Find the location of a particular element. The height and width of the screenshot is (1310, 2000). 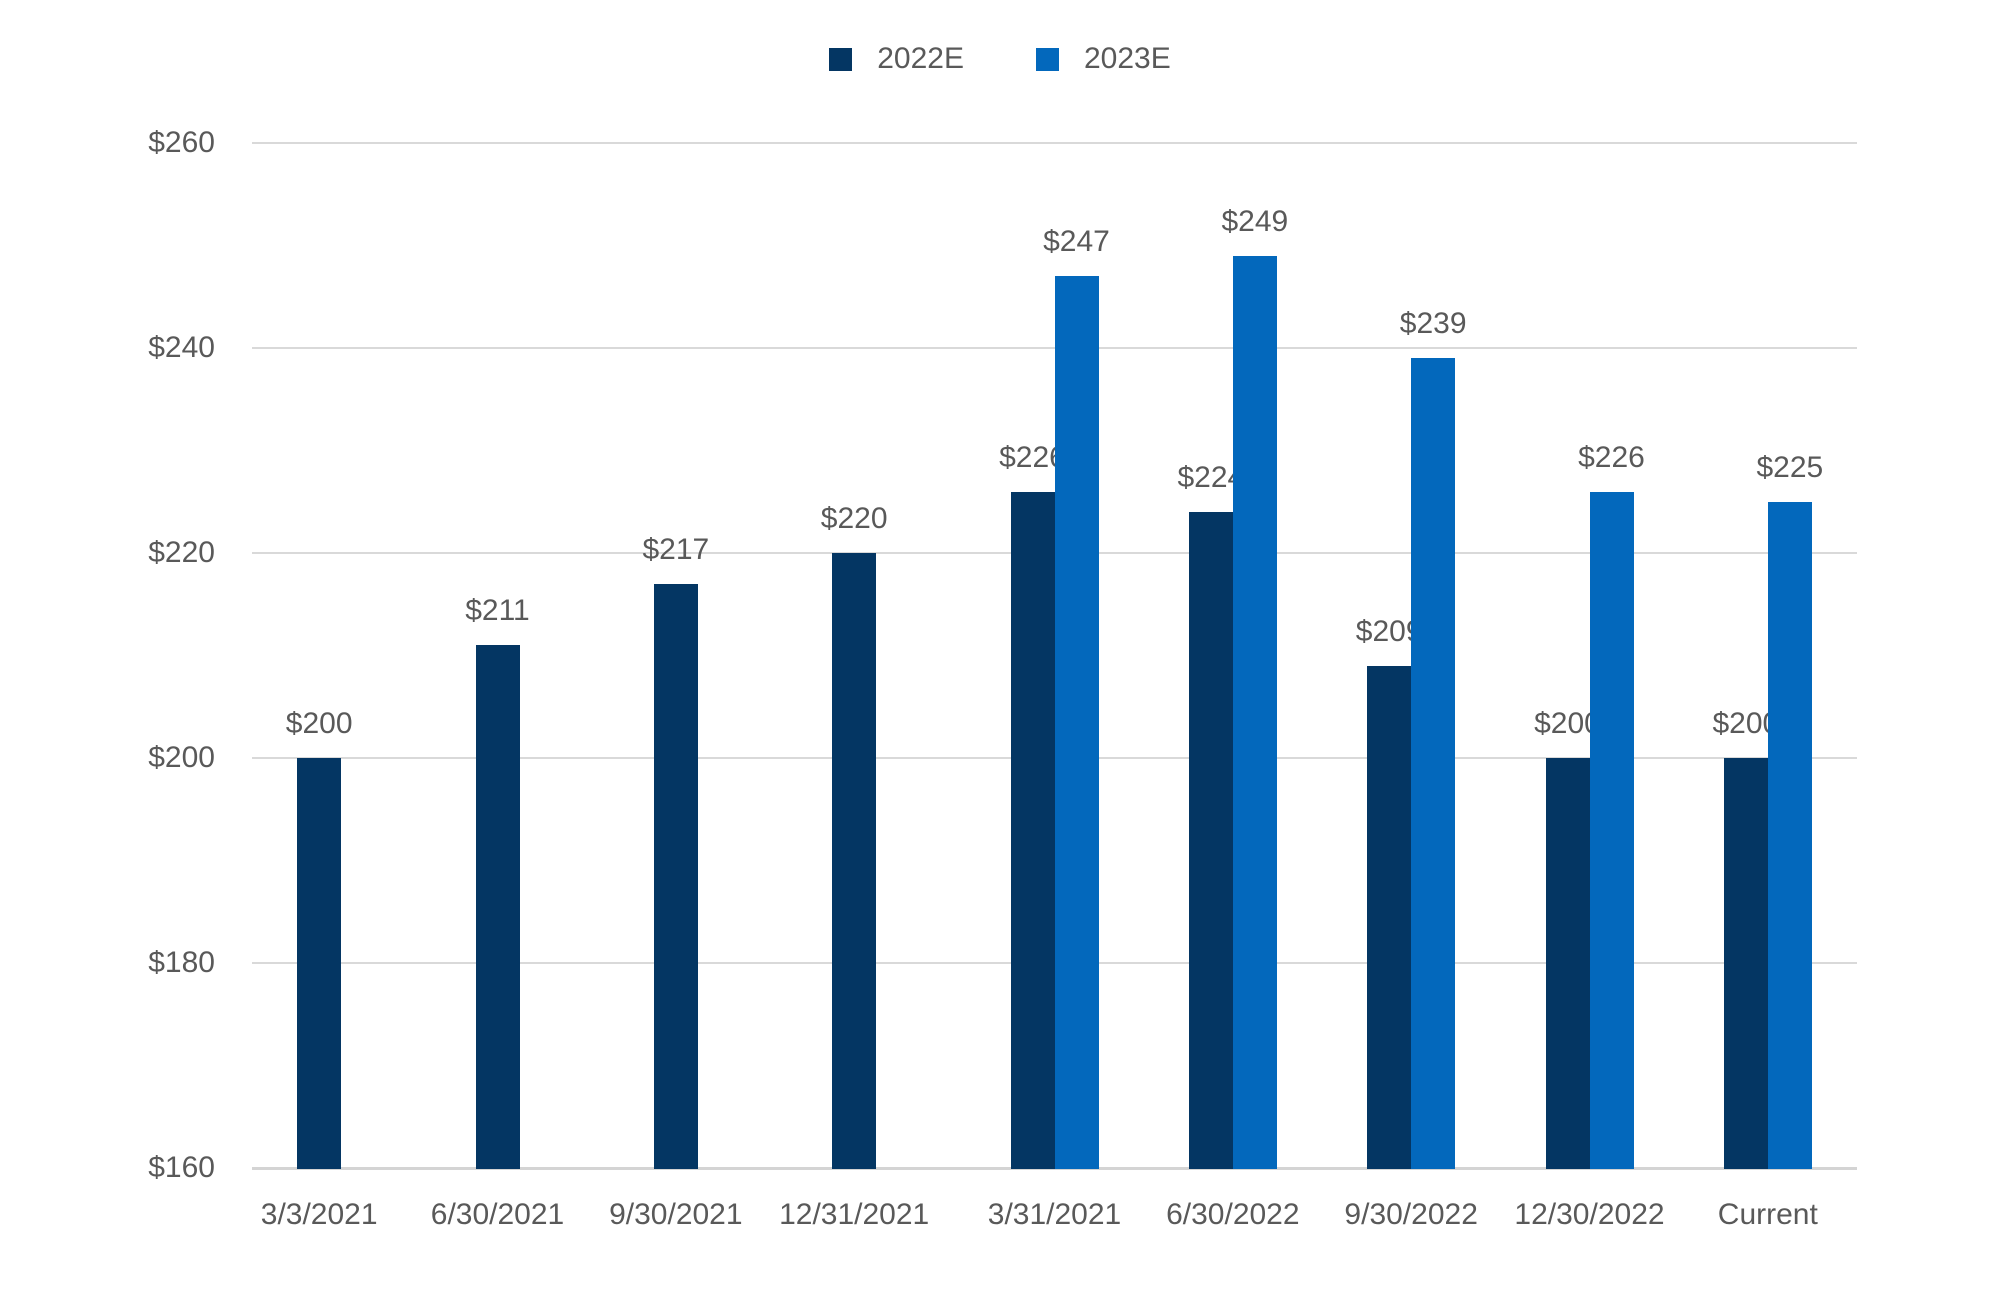

bar-value-label: $247 is located at coordinates (1076, 242).